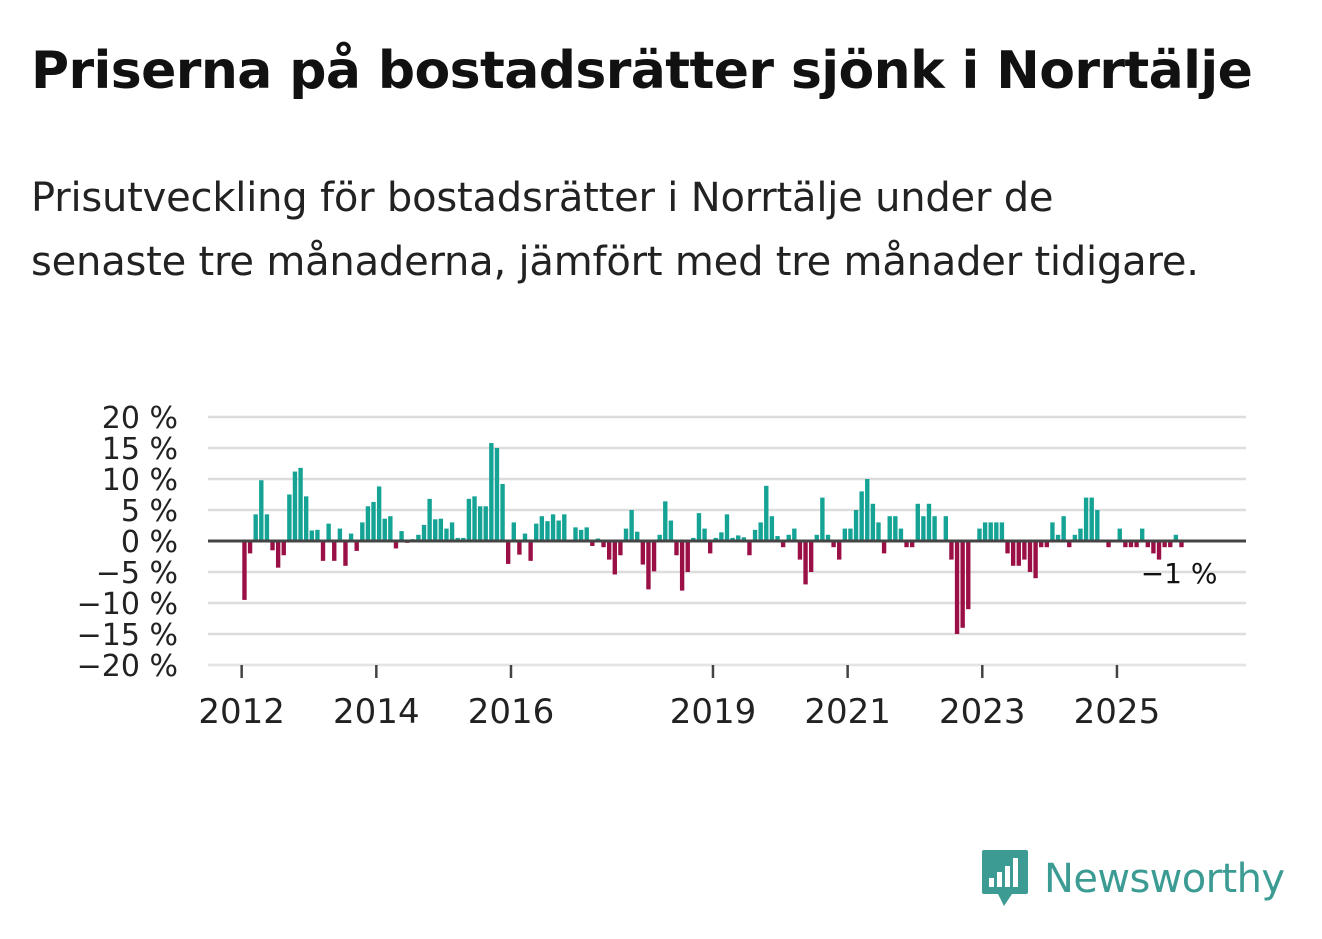  Describe the element at coordinates (241, 712) in the screenshot. I see `x-tick-label: 2012` at that location.